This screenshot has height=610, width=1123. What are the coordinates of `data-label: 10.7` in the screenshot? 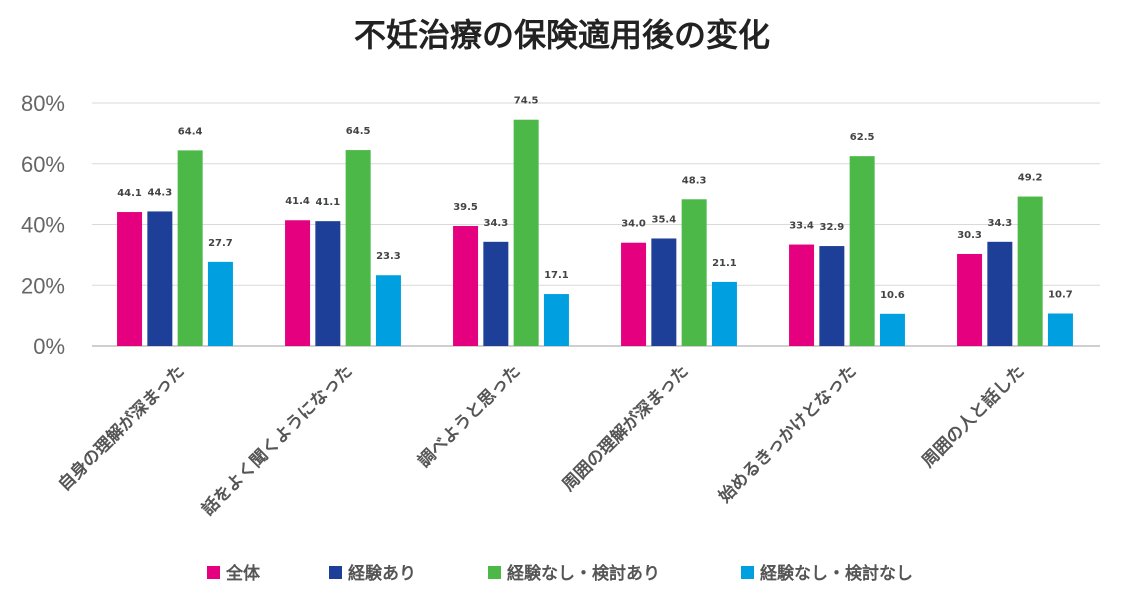 It's located at (1060, 294).